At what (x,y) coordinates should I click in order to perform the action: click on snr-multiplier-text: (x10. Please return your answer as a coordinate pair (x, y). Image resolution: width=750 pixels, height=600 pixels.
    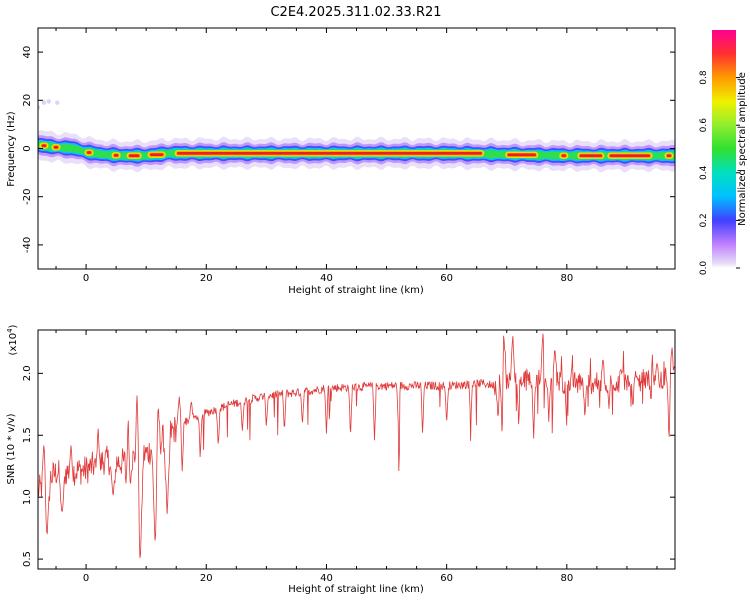
    Looking at the image, I should click on (13, 344).